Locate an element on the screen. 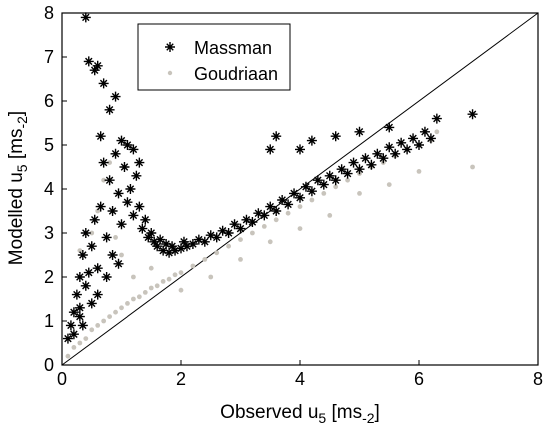 This screenshot has height=431, width=550. x-tick-label: 4 is located at coordinates (300, 379).